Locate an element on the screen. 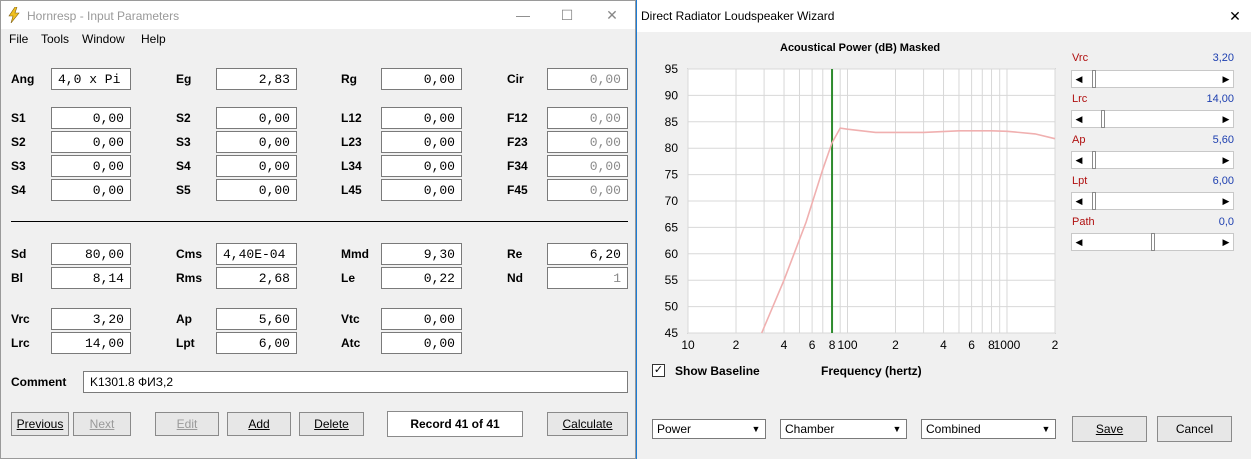  field-vtc: 0,00 is located at coordinates (421, 319).